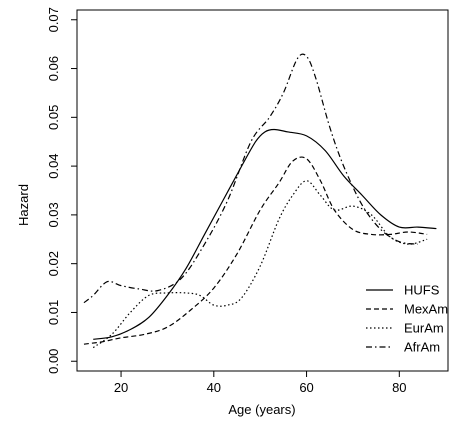  What do you see at coordinates (426, 309) in the screenshot?
I see `legend-label: MexAm` at bounding box center [426, 309].